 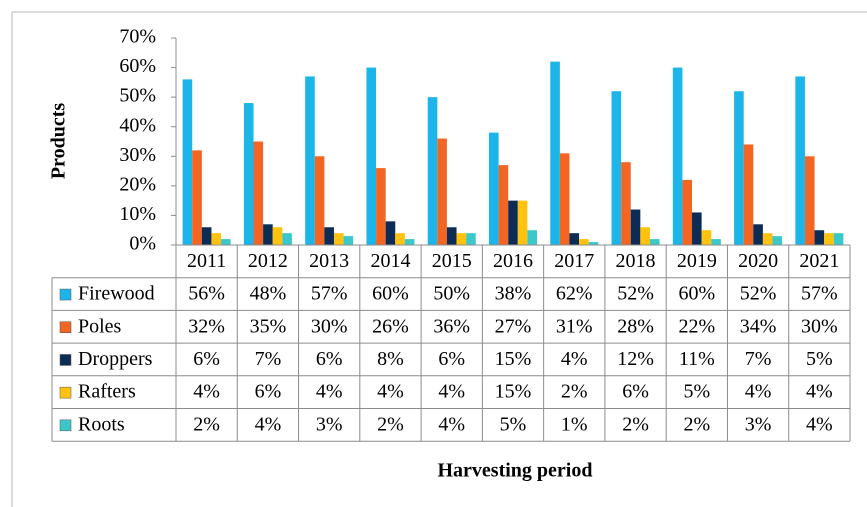 I want to click on legend-label: Roots, so click(x=101, y=424).